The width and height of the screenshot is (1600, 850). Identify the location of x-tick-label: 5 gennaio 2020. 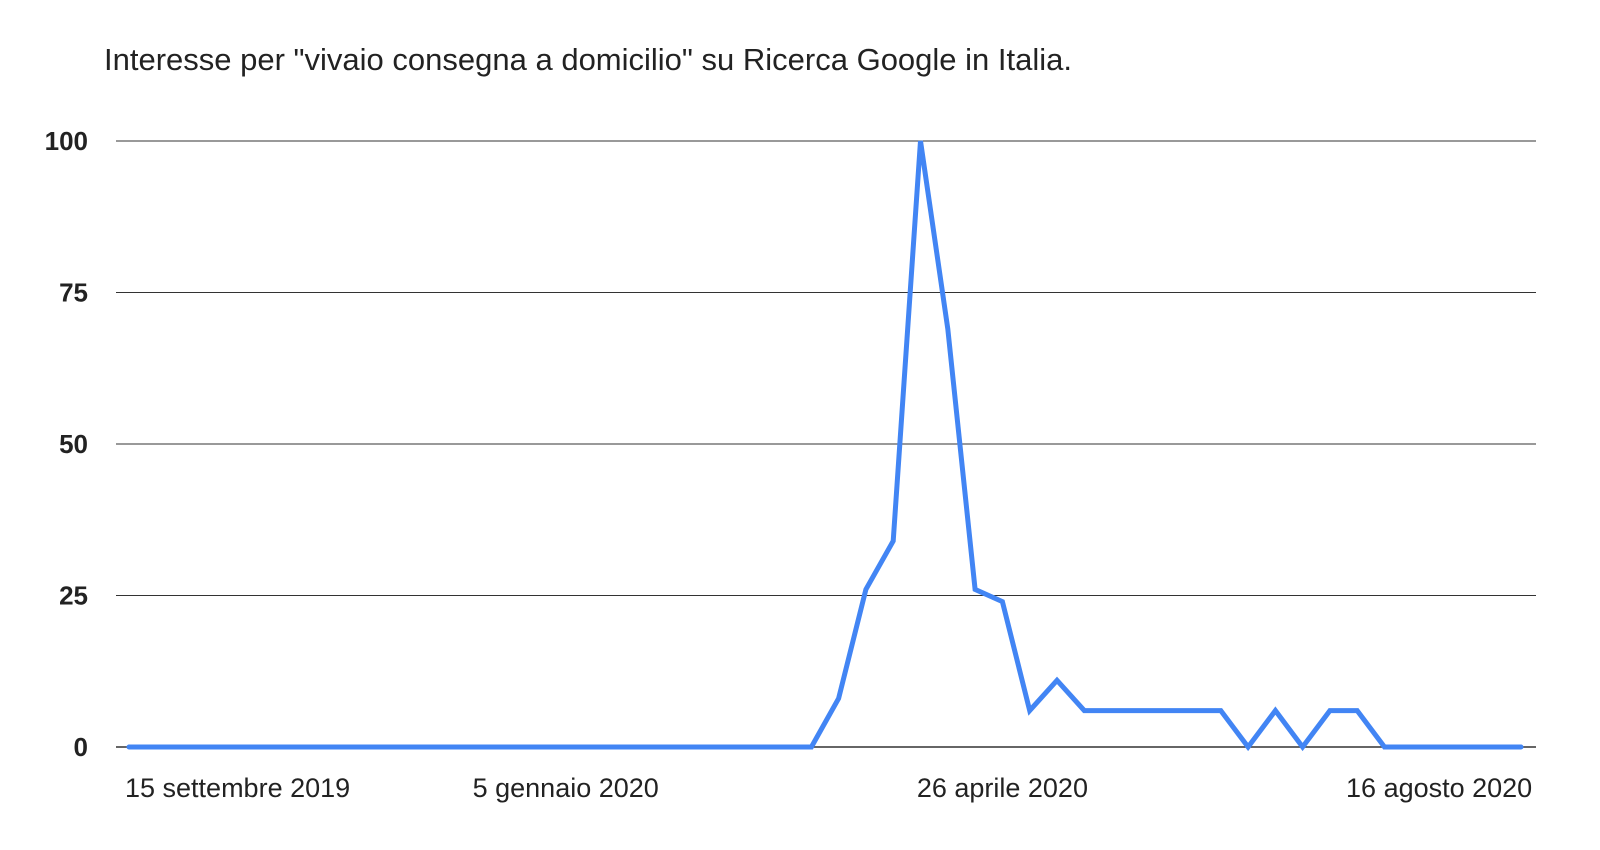
(566, 788).